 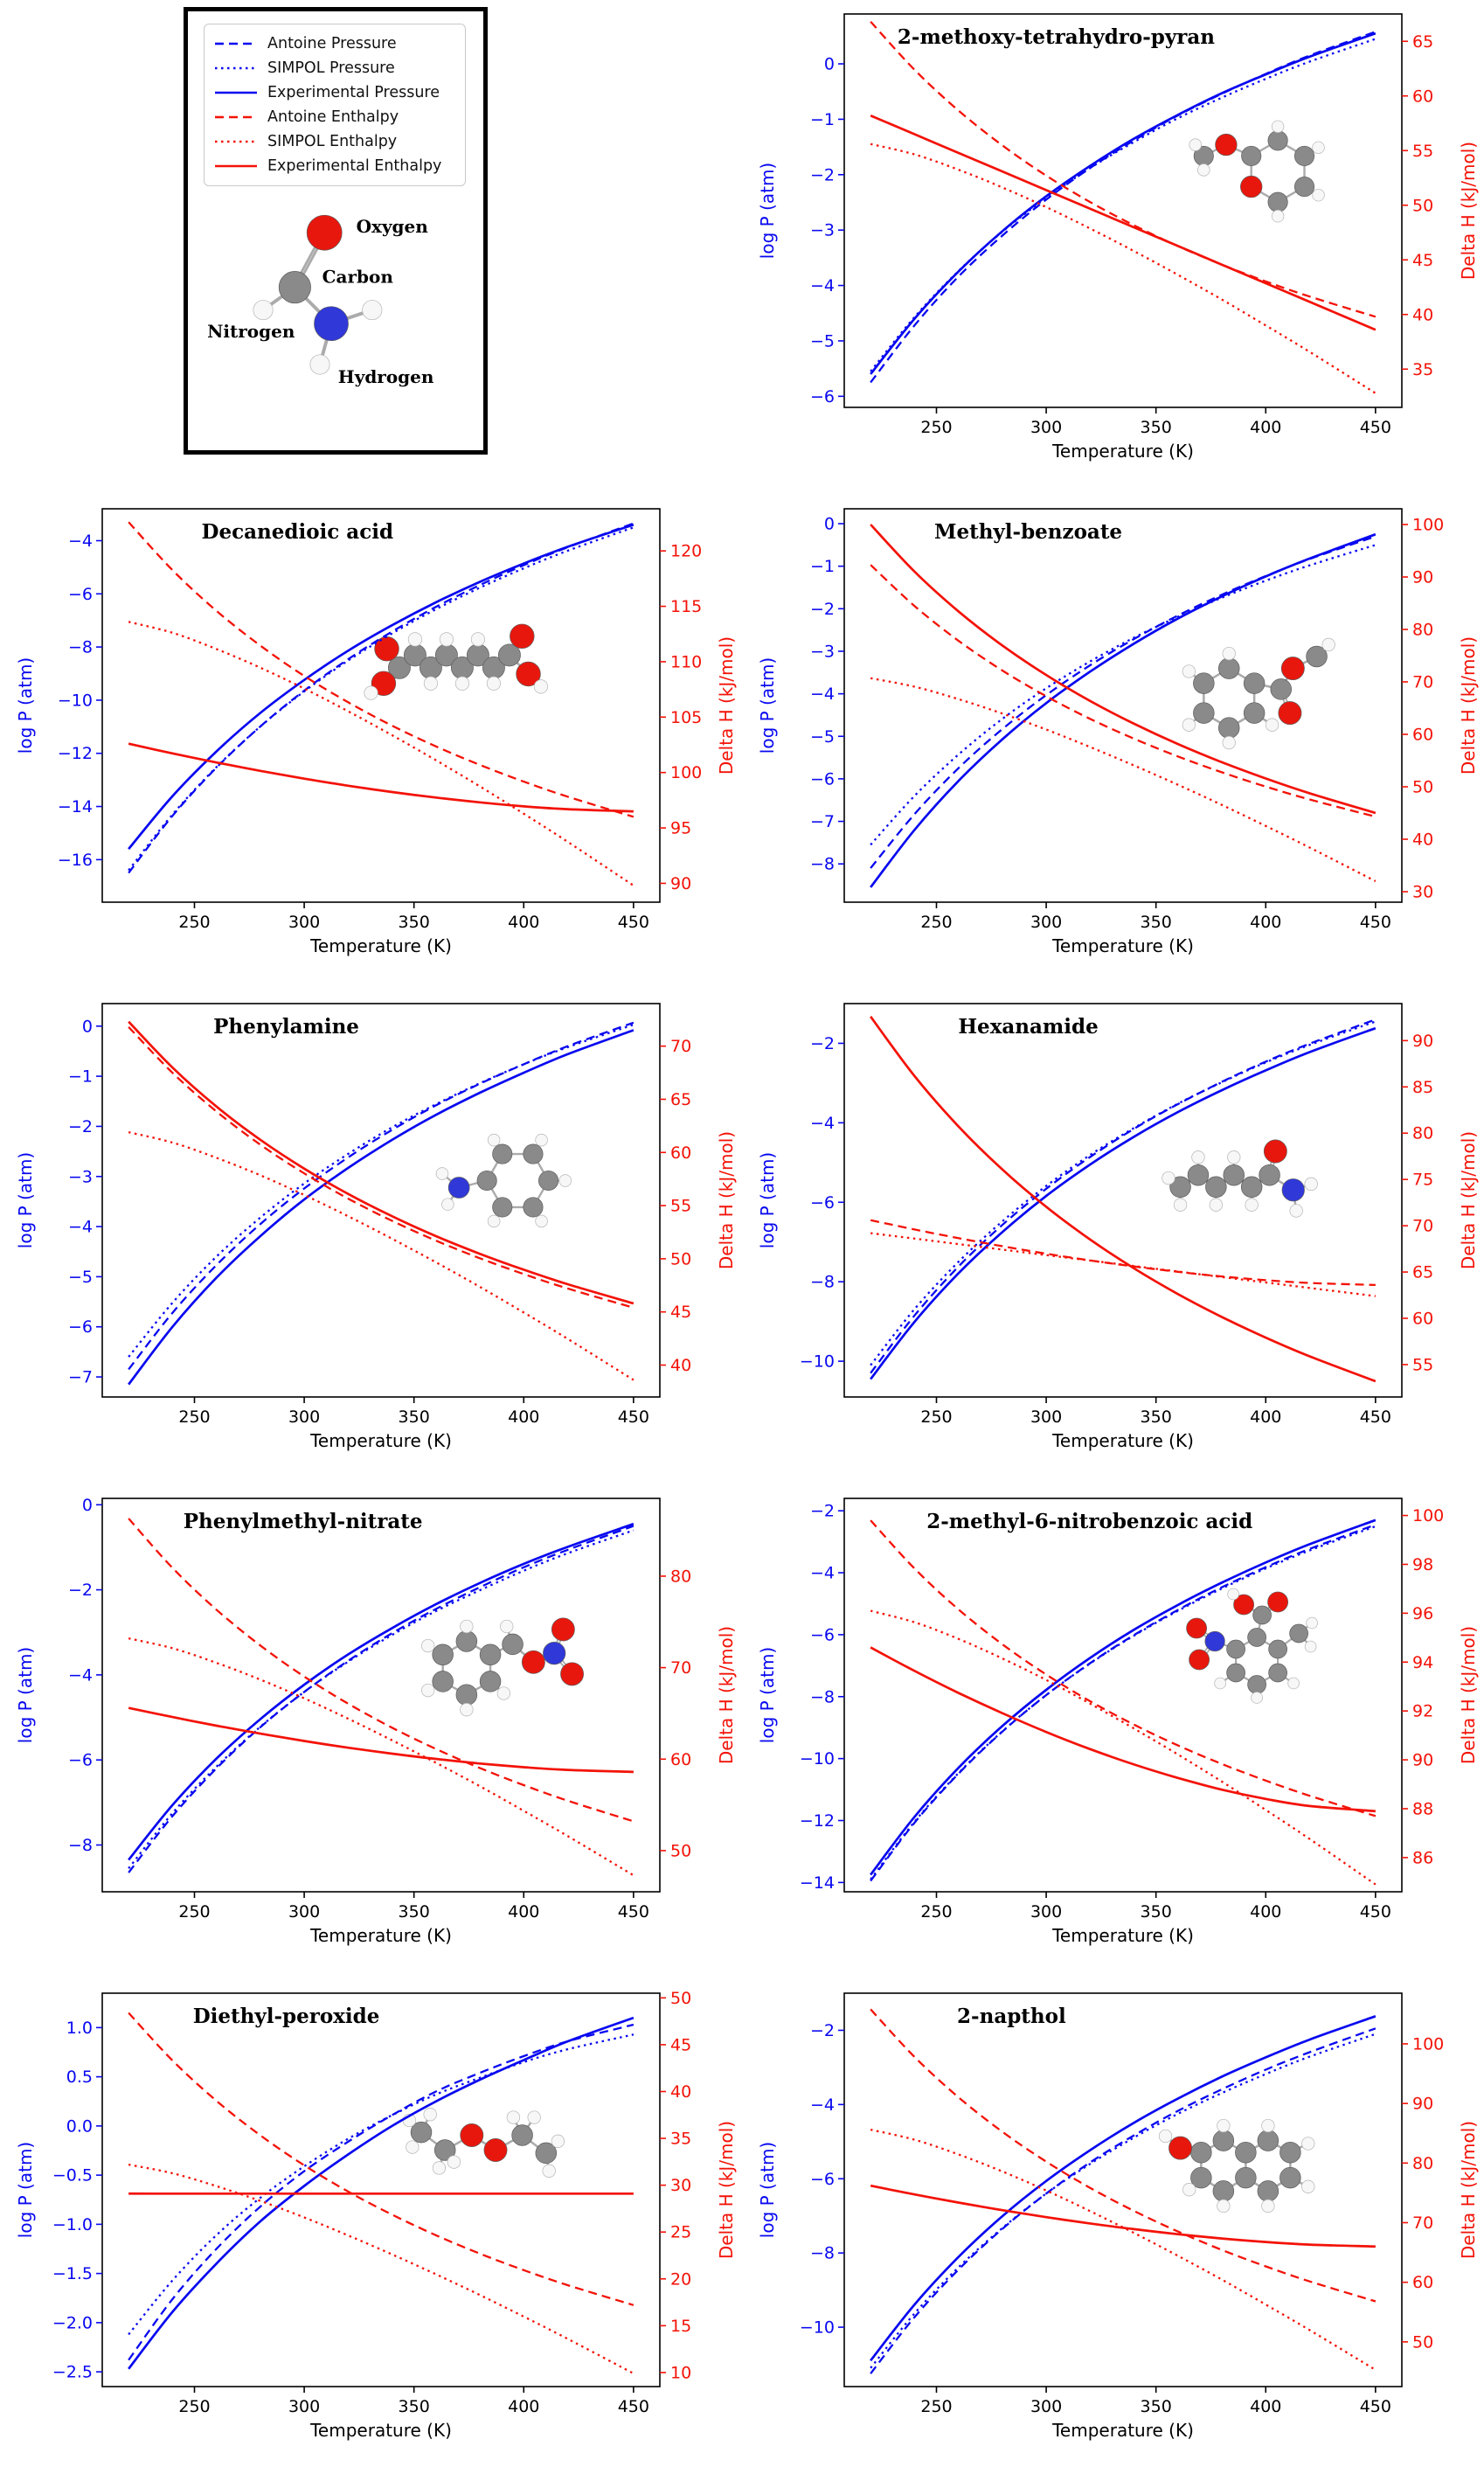 I want to click on legend-entry-simpol-pressure: SIMPOL Pressure, so click(x=334, y=68).